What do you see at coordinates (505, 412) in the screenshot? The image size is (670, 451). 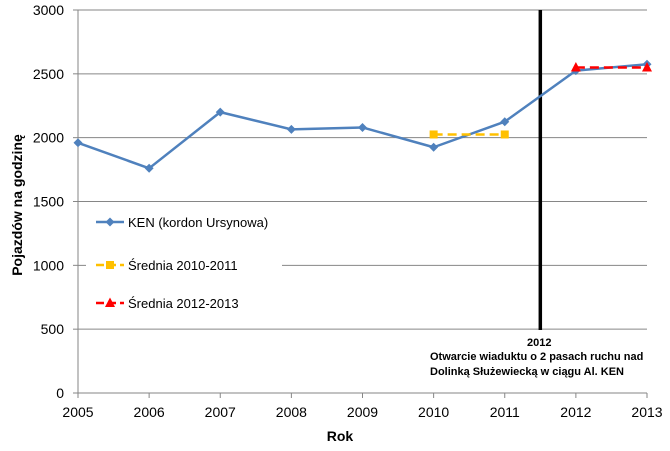 I see `x-tick-label-2011: 2011` at bounding box center [505, 412].